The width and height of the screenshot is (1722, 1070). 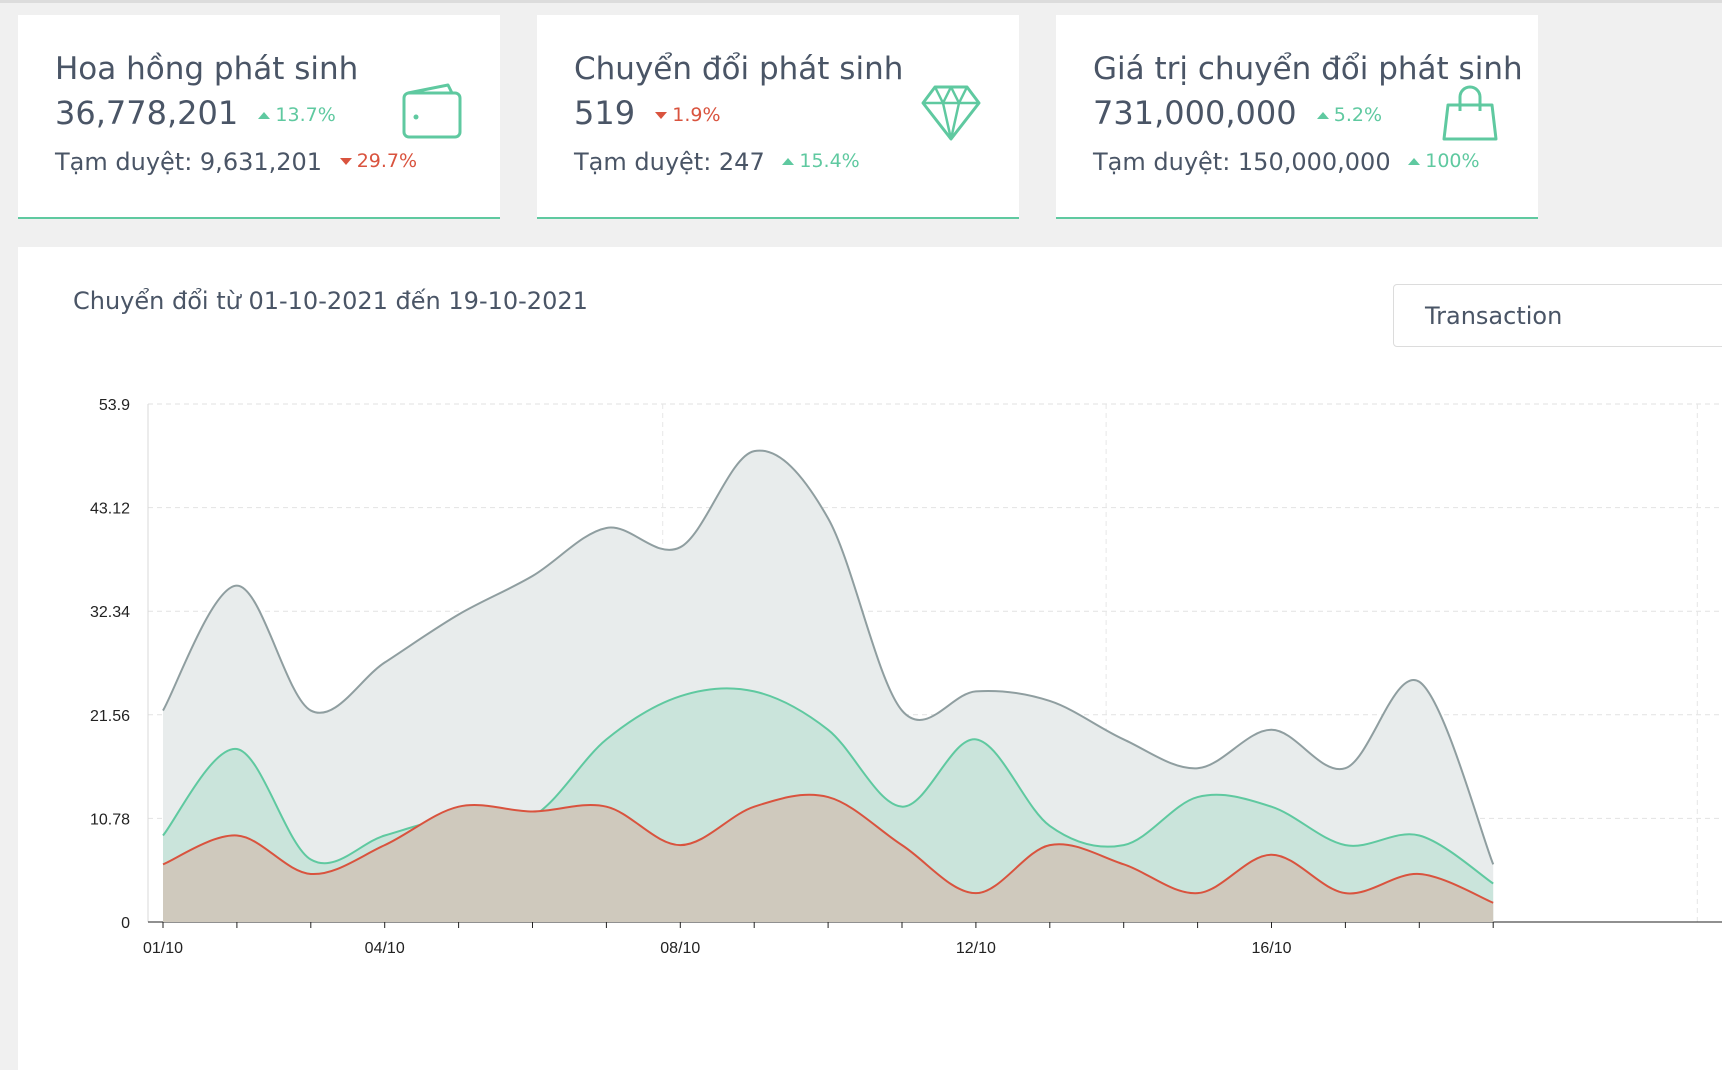 What do you see at coordinates (828, 848) in the screenshot?
I see `series-red-line` at bounding box center [828, 848].